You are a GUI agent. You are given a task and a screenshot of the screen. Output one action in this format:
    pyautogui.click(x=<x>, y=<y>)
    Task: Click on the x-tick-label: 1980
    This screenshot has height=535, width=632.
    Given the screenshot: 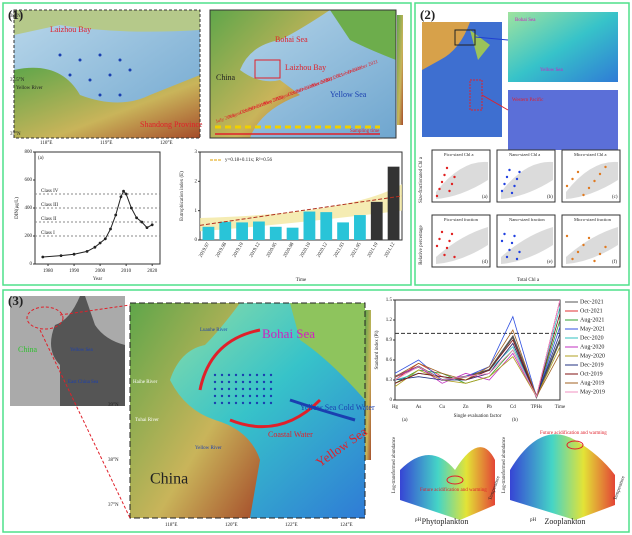 What is the action you would take?
    pyautogui.click(x=48, y=271)
    